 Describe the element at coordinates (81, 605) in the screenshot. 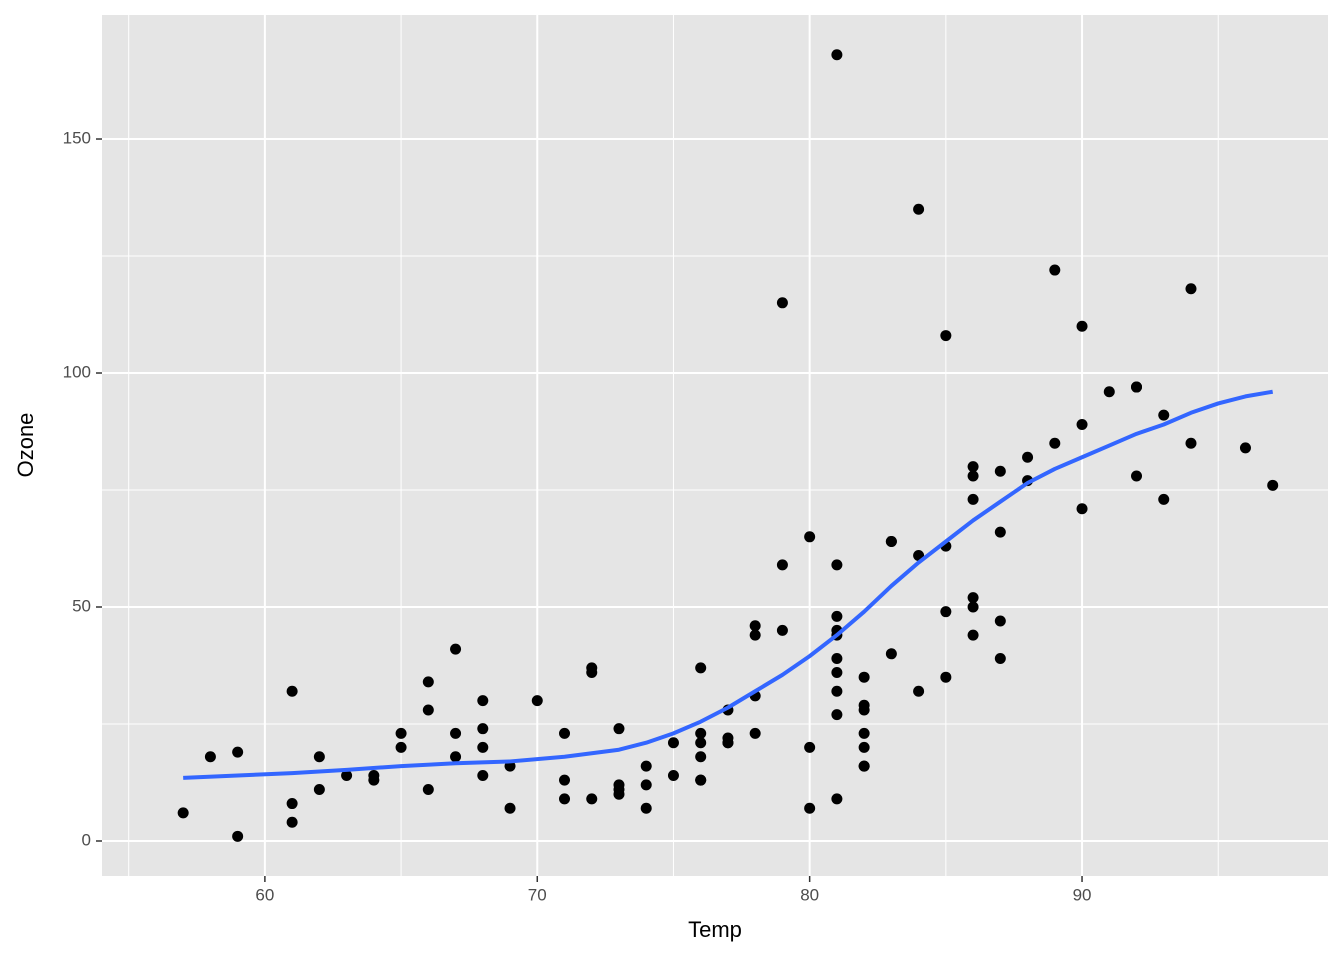

I see `y-tick-label: 50` at that location.